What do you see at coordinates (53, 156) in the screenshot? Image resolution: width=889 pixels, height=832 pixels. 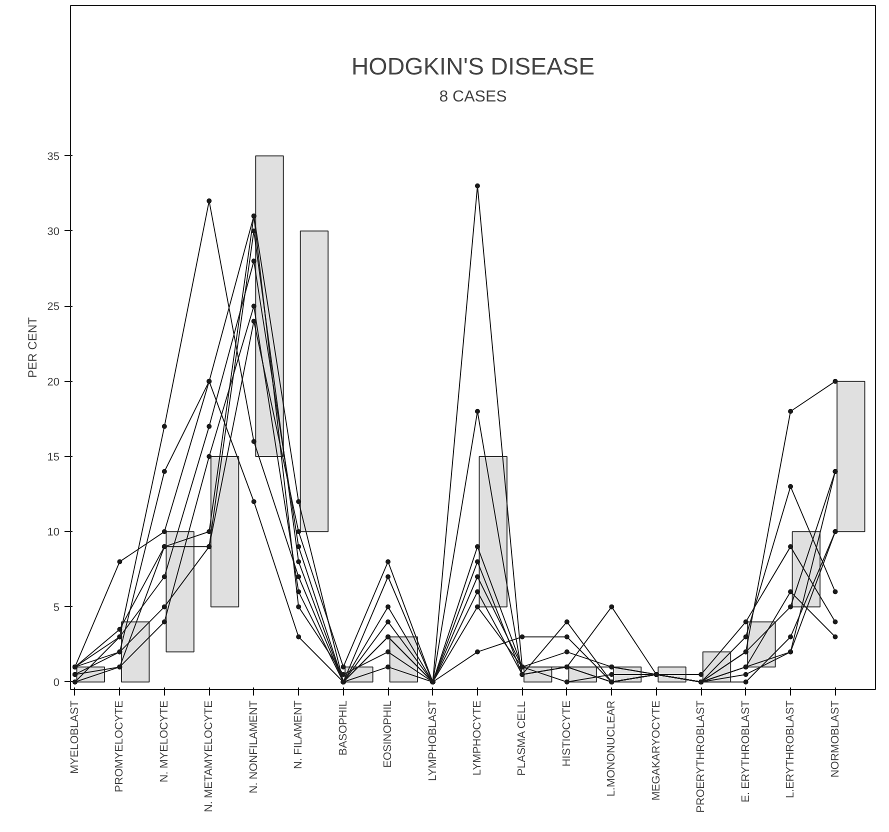 I see `y-tick-label: 35` at bounding box center [53, 156].